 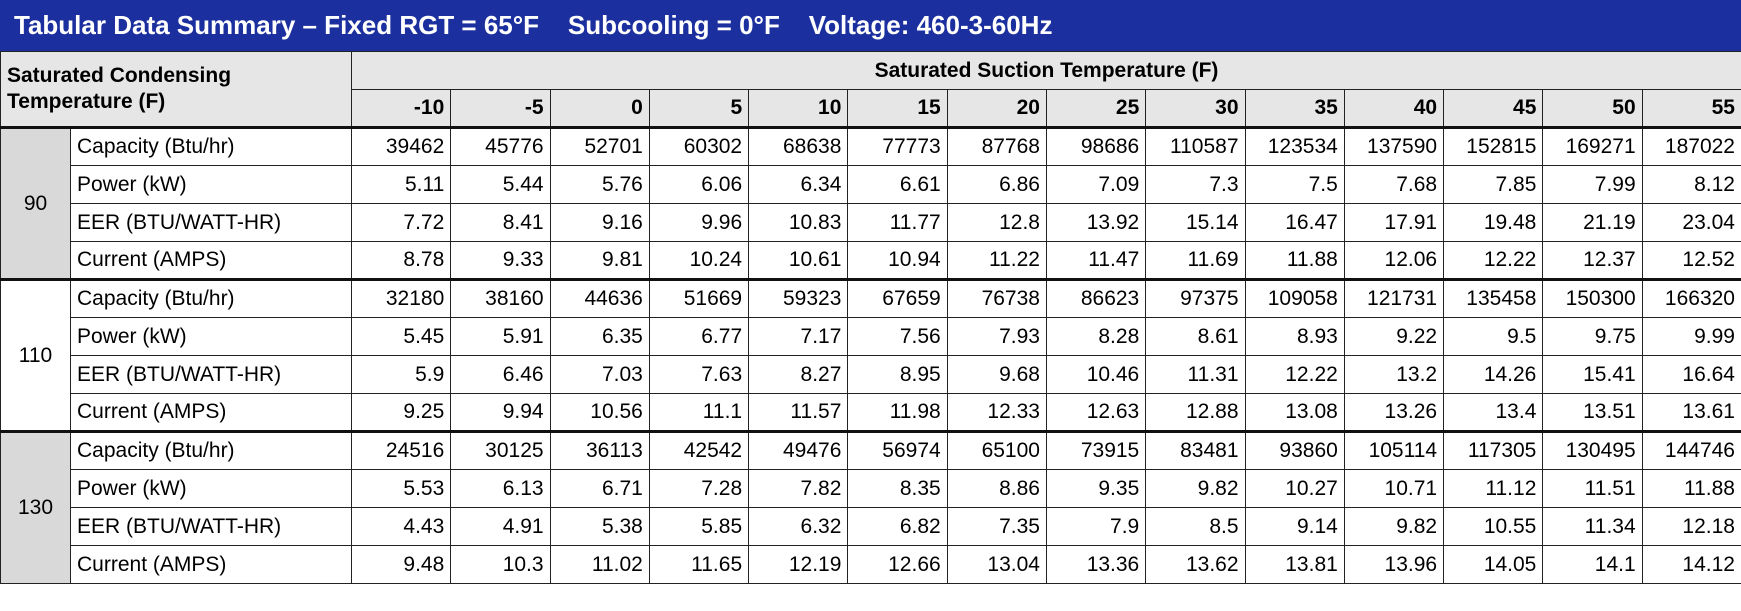 What do you see at coordinates (401, 184) in the screenshot?
I see `cell-value: 5.11` at bounding box center [401, 184].